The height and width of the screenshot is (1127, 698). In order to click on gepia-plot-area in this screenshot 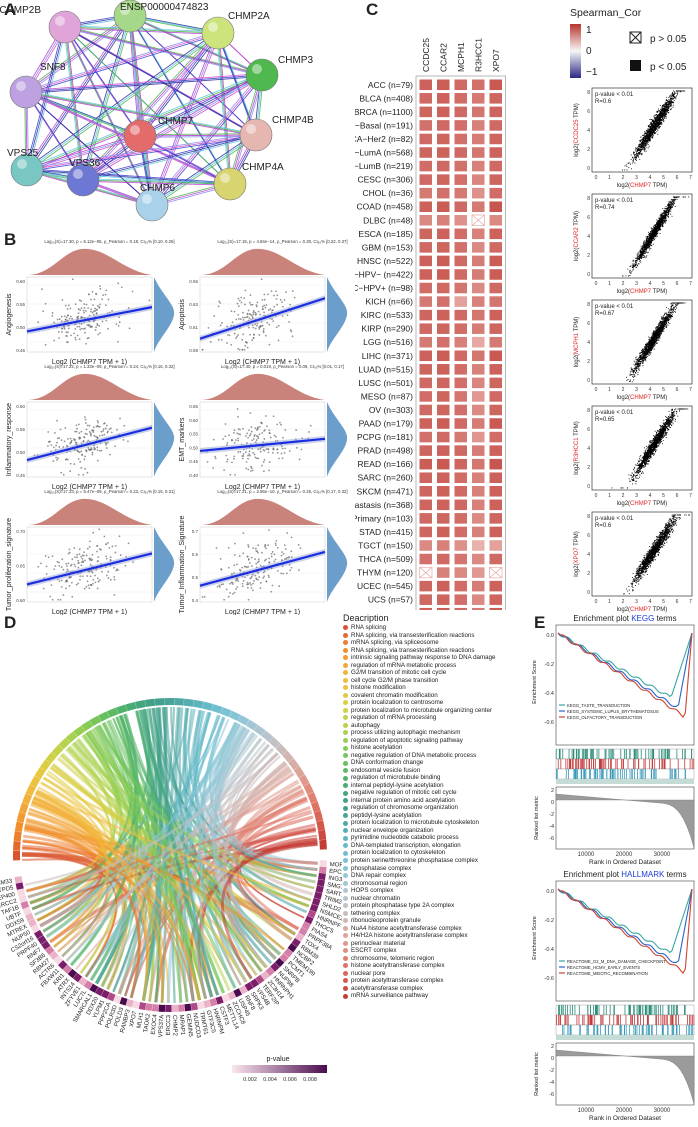, I will do `click(642, 236)`.